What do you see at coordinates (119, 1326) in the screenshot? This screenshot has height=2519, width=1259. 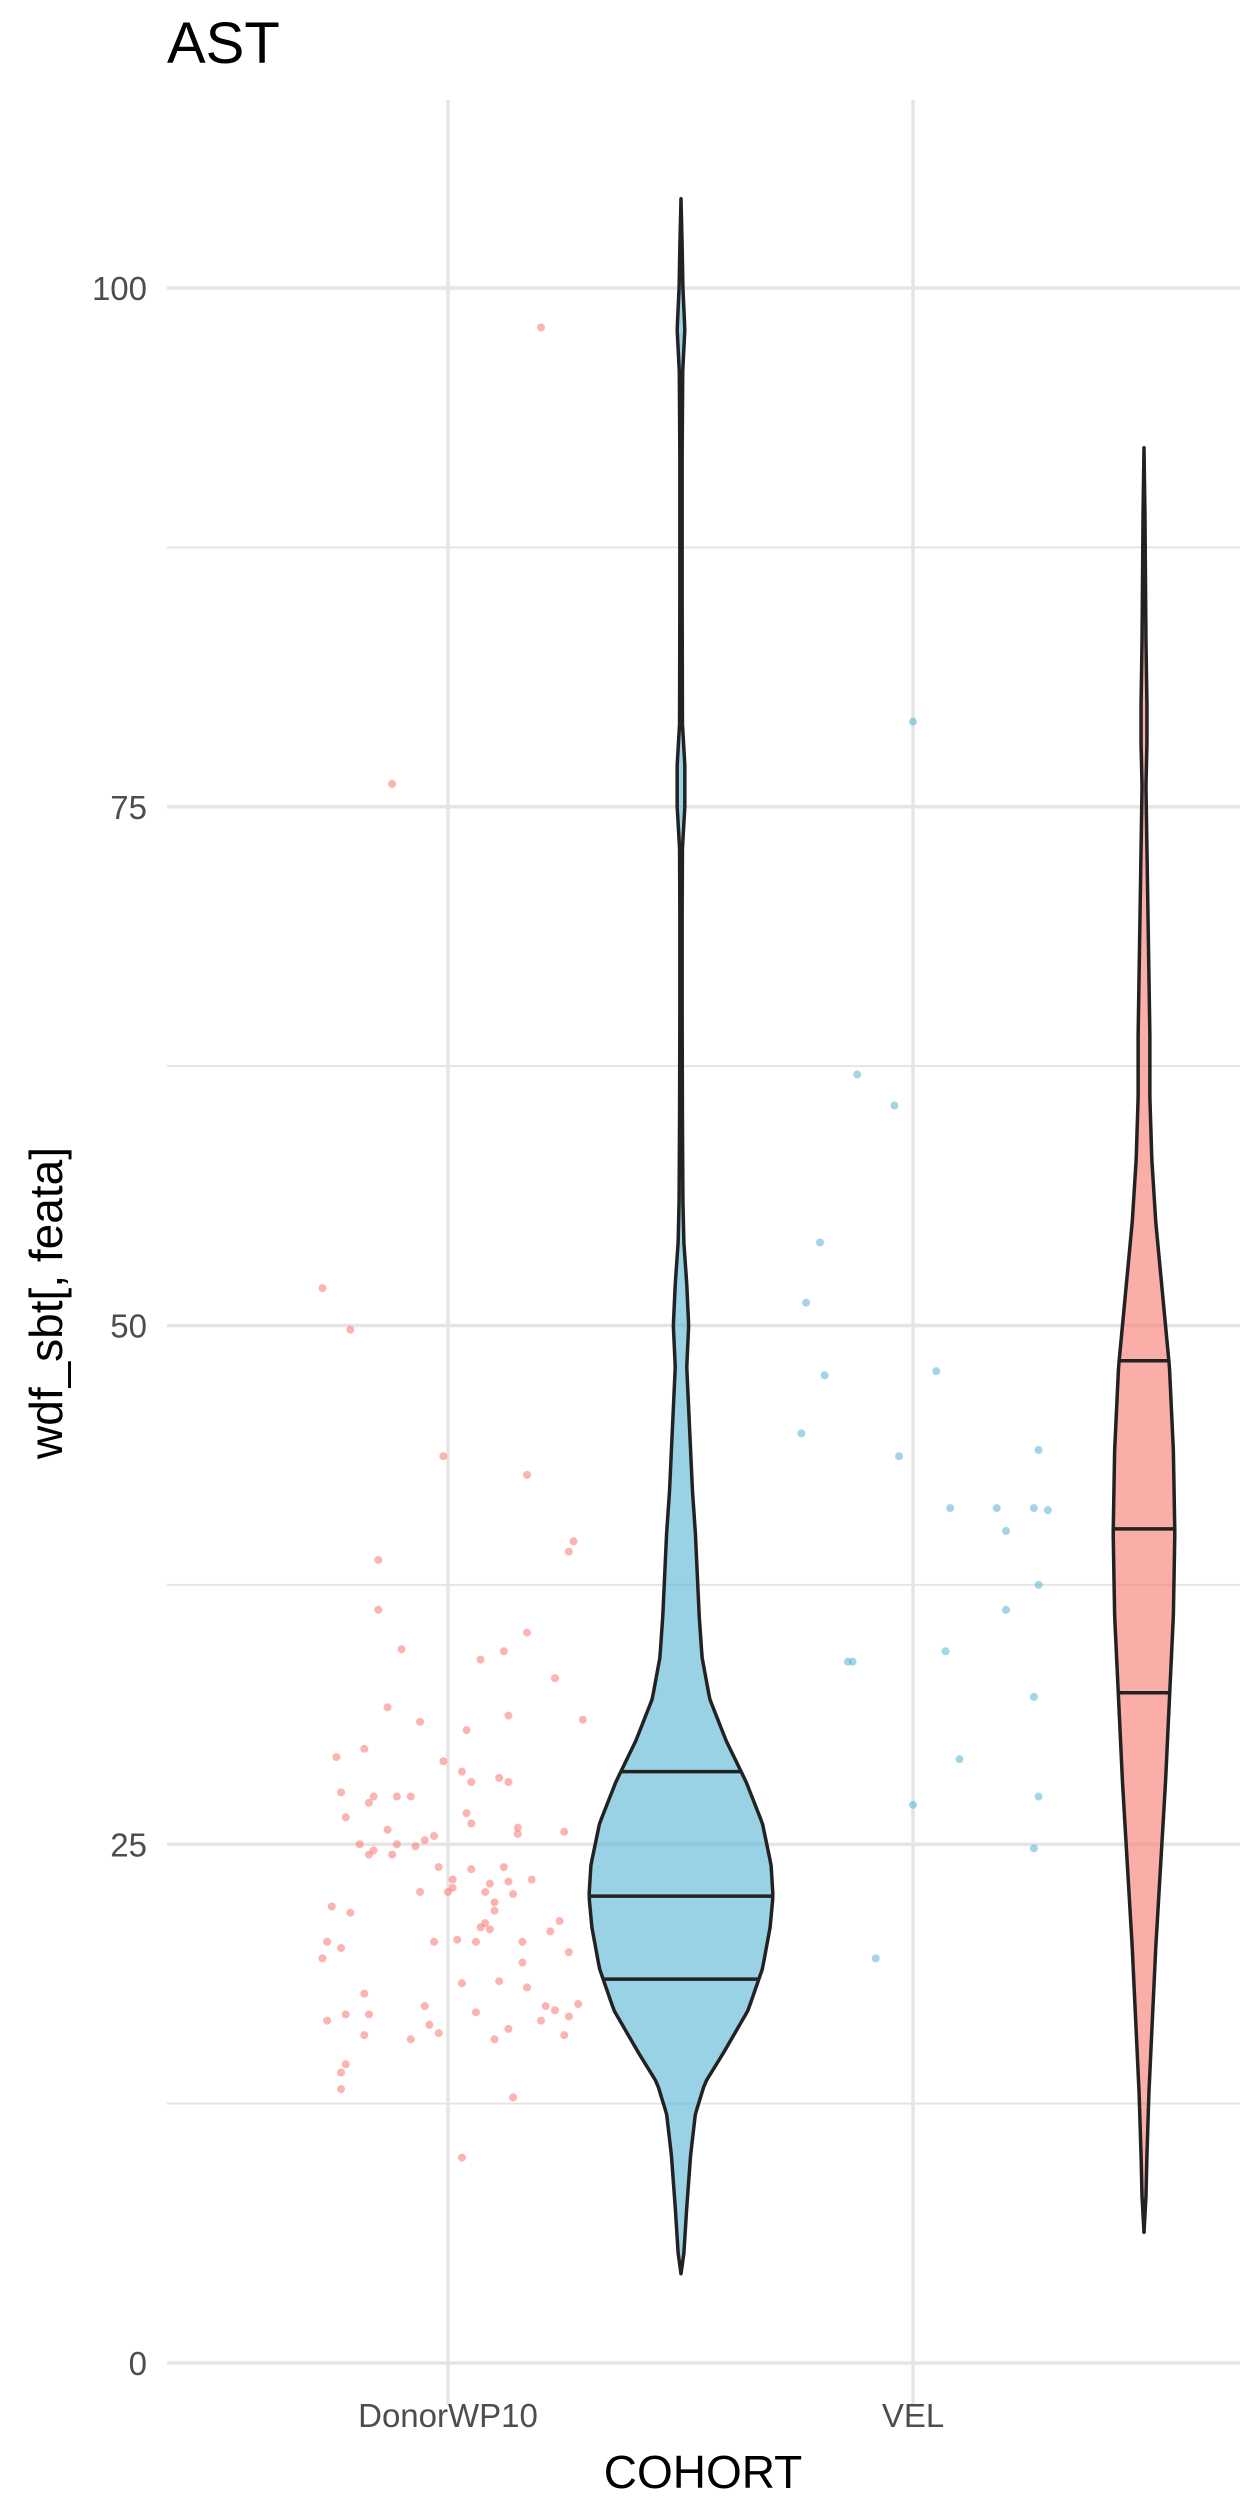 I see `y-tick-labels: 0 25 50 75 100` at bounding box center [119, 1326].